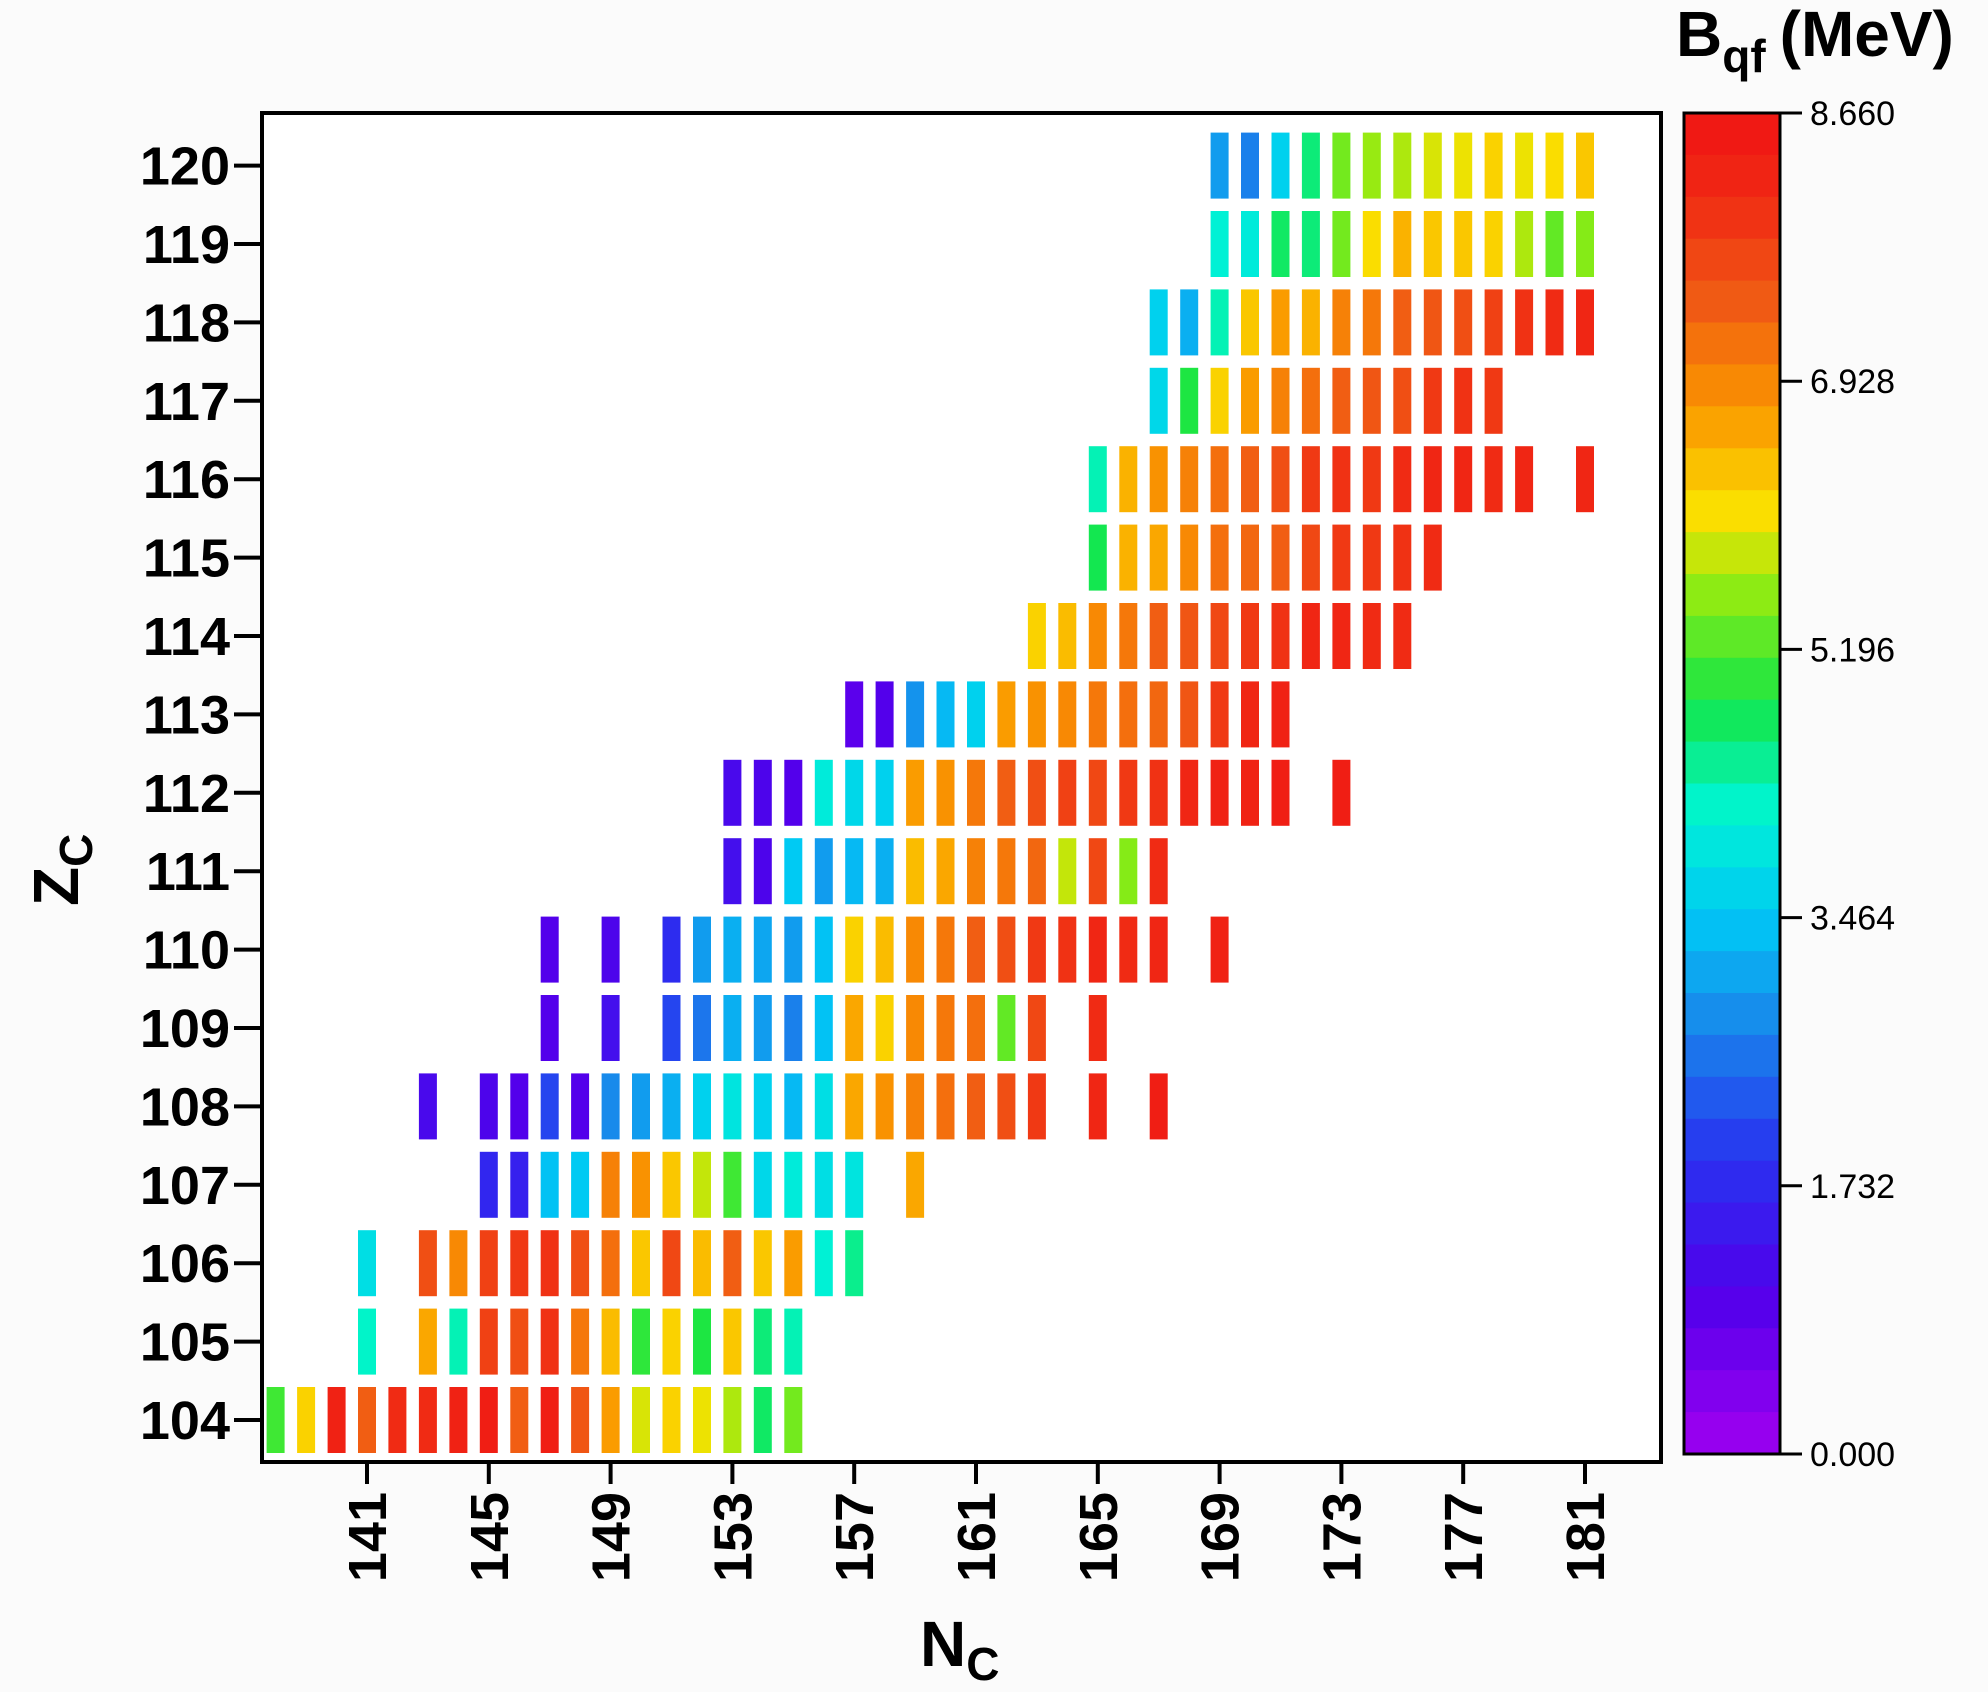 This screenshot has height=1692, width=1988. I want to click on y-tick-label: 106, so click(185, 1264).